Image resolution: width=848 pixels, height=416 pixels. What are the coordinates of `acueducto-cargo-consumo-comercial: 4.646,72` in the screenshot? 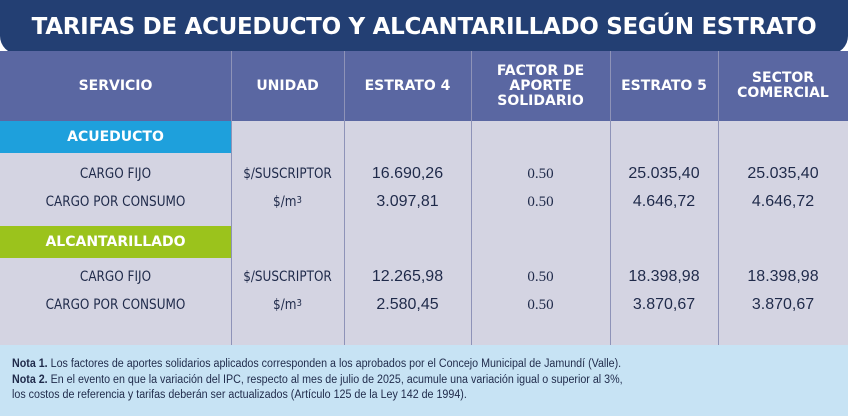 It's located at (783, 201).